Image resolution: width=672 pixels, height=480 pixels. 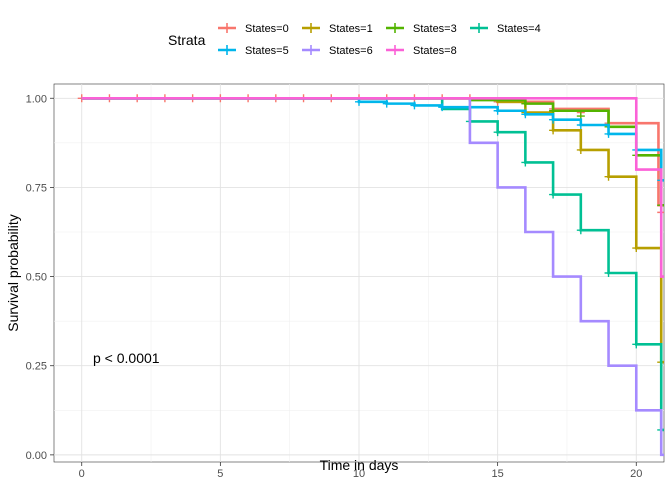 What do you see at coordinates (126, 358) in the screenshot?
I see `pvalue-annotation: p < 0.0001` at bounding box center [126, 358].